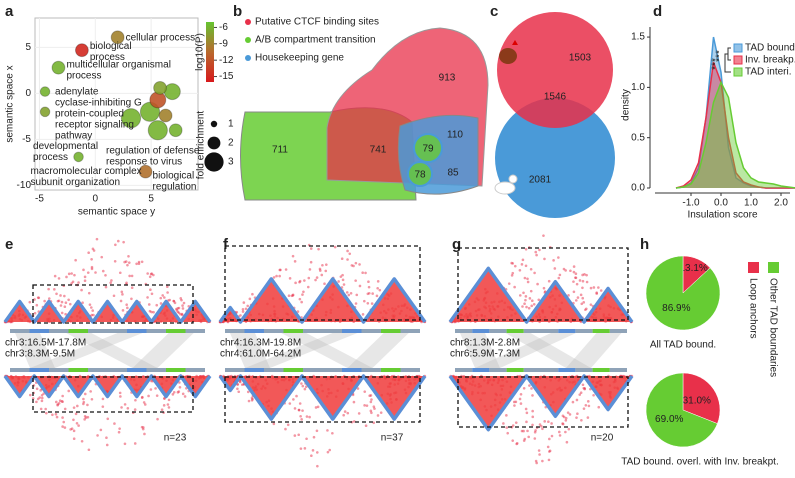 The image size is (795, 478). What do you see at coordinates (28, 47) in the screenshot?
I see `y-tick-label: 5` at bounding box center [28, 47].